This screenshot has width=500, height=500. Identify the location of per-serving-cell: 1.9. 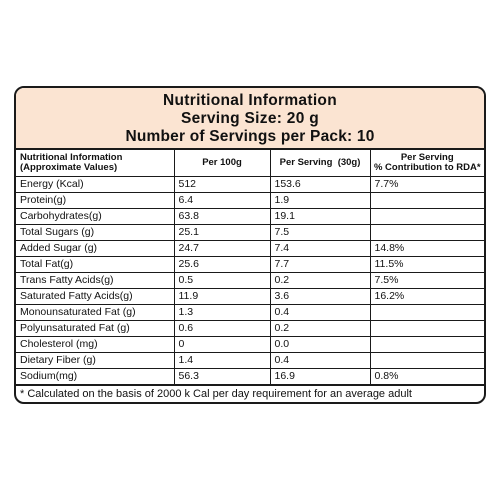
(320, 200).